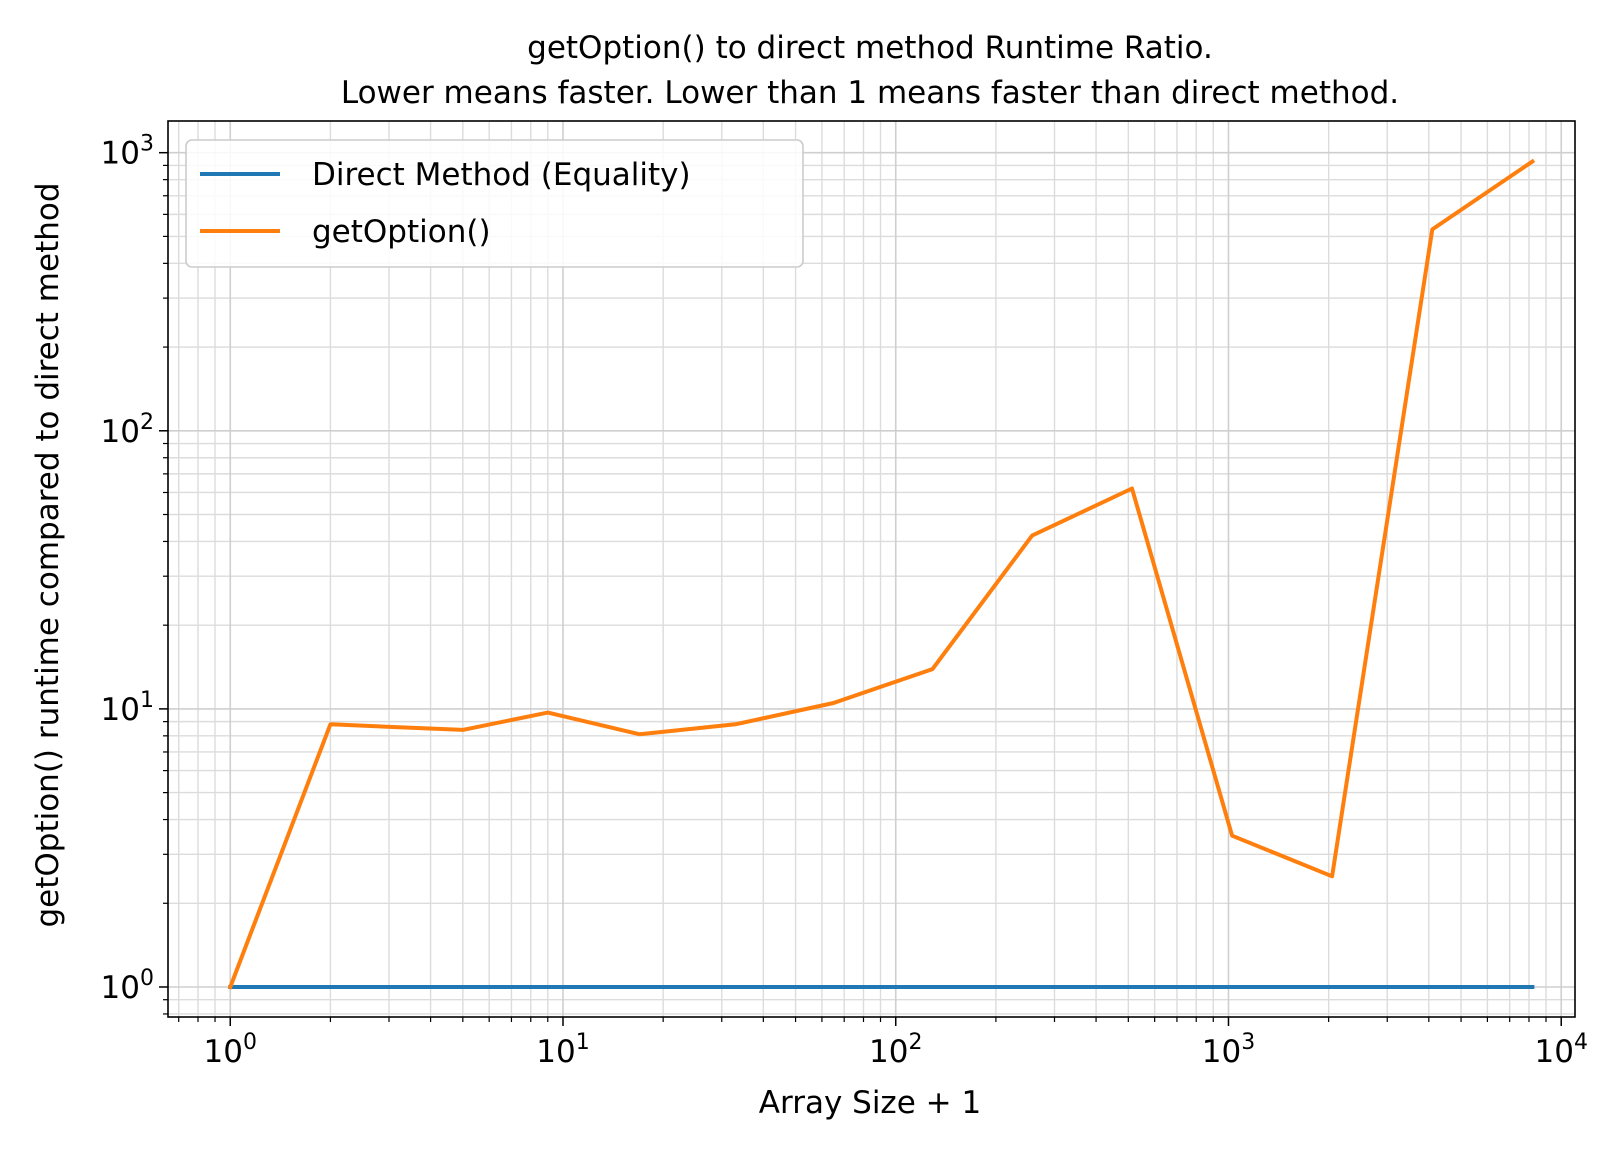 The image size is (1600, 1150). I want to click on y-tick-label: 103, so click(127, 152).